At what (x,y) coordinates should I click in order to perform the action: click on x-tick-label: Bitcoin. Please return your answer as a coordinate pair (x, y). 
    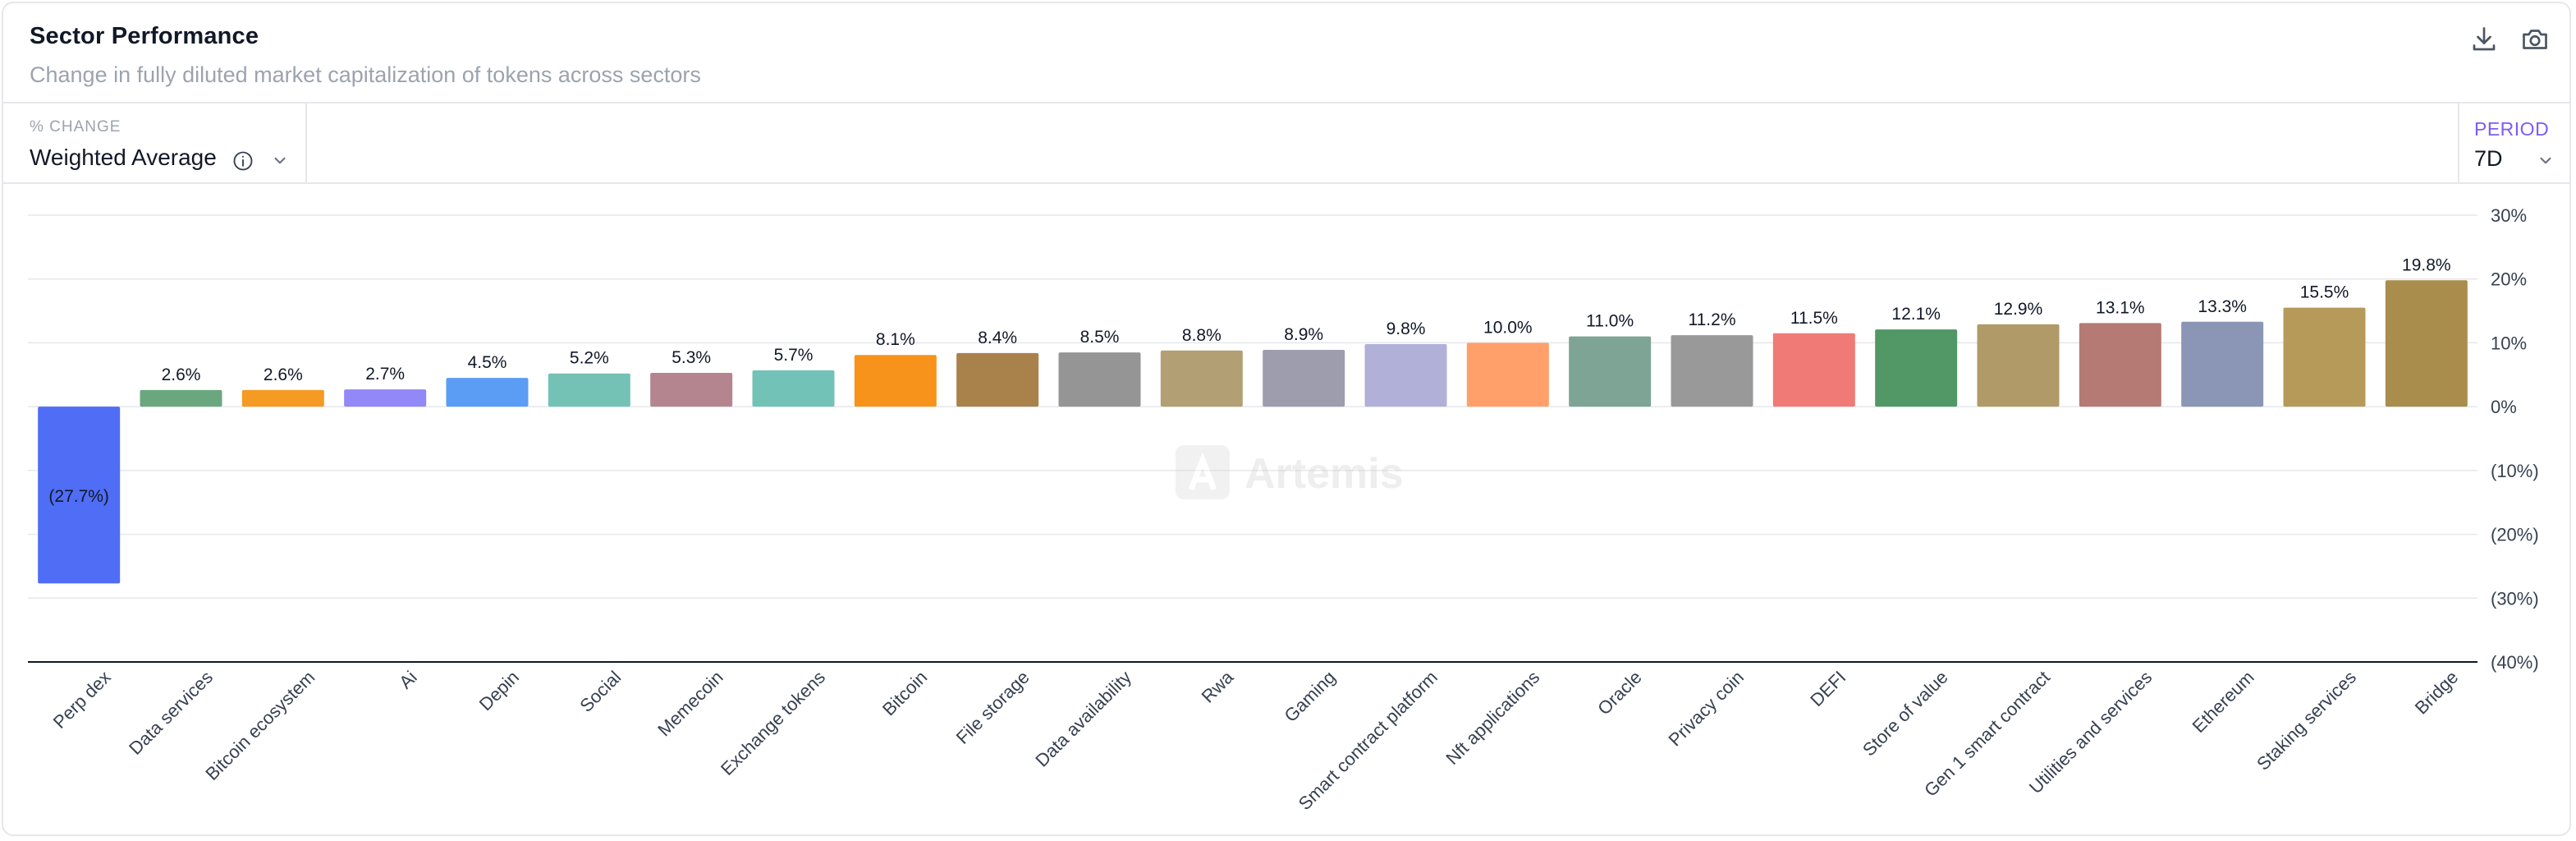
    Looking at the image, I should click on (905, 693).